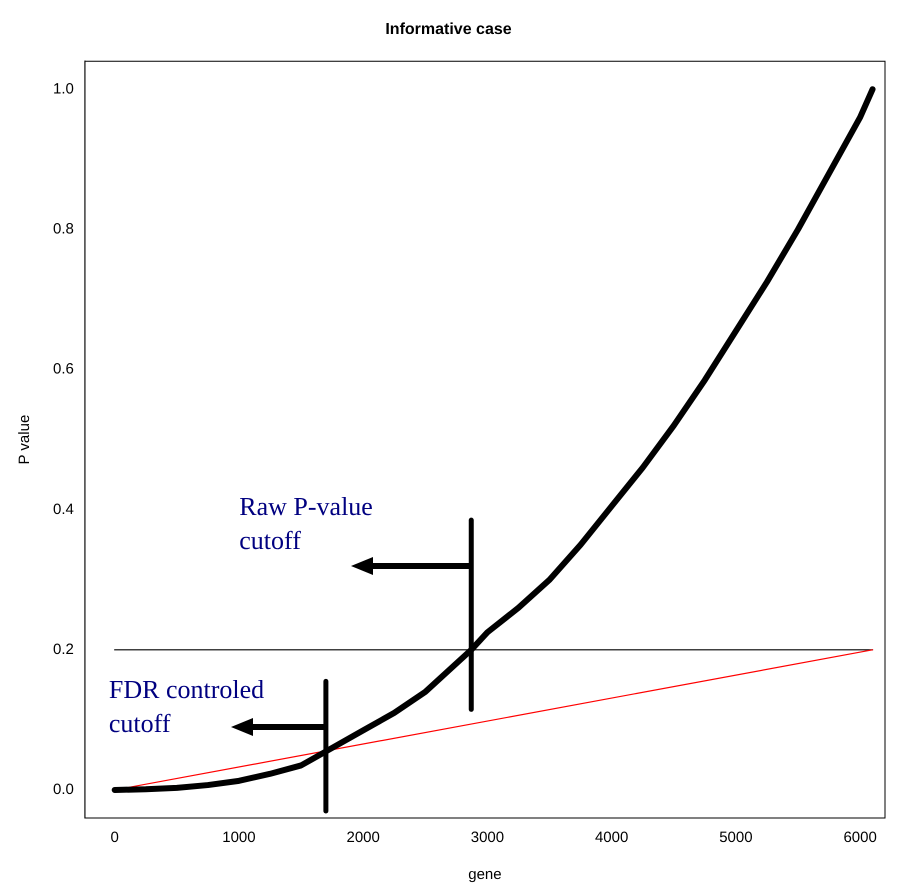 The width and height of the screenshot is (903, 896). I want to click on x-tick-label: 6000, so click(860, 837).